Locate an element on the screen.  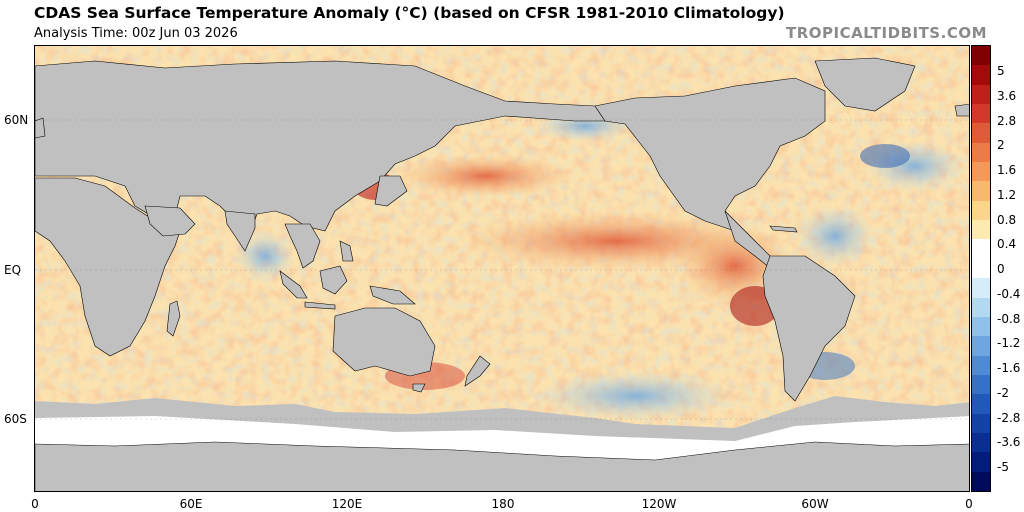
lon-label-0: 0 is located at coordinates (35, 504).